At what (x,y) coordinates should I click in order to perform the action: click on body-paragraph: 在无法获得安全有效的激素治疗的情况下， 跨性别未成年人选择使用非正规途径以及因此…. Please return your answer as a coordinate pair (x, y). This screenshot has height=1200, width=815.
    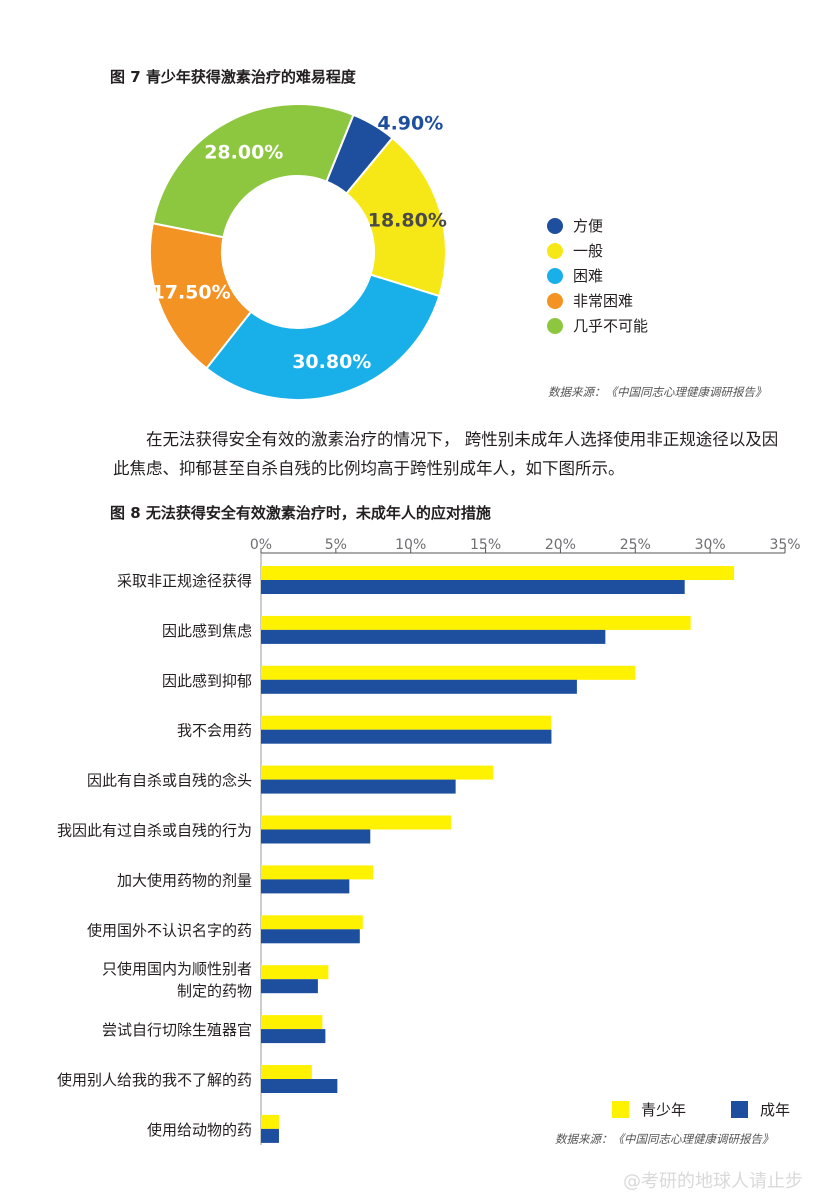
    Looking at the image, I should click on (446, 454).